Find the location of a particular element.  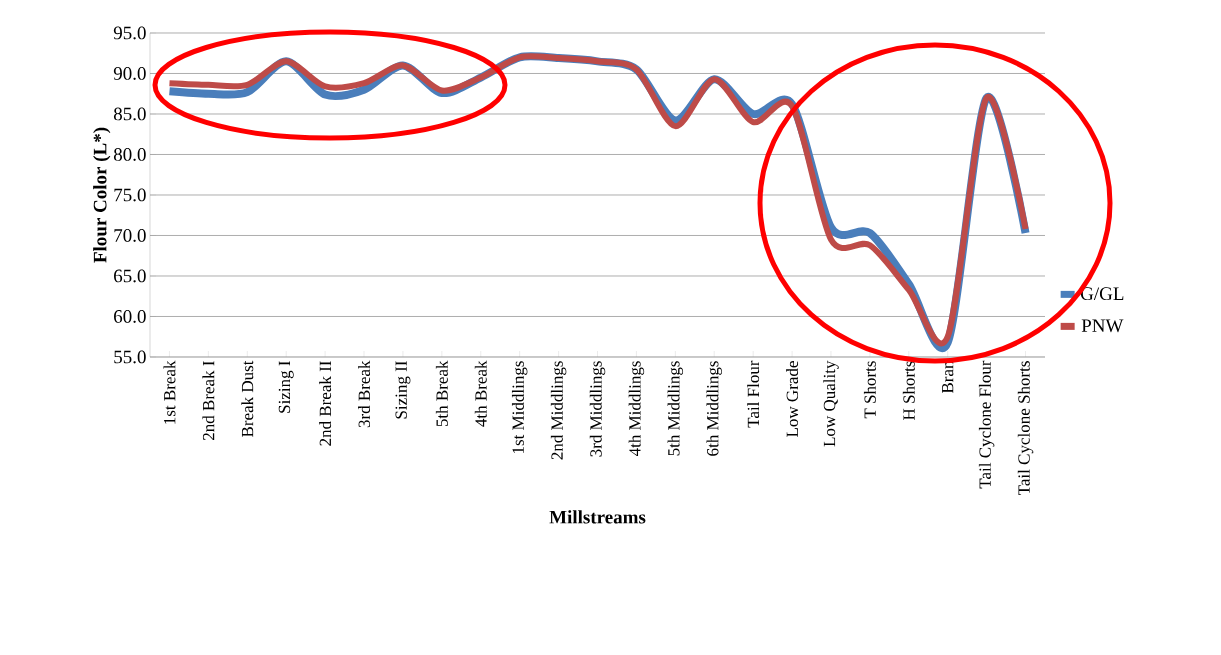

x-tick-label: Break Dust is located at coordinates (247, 398).